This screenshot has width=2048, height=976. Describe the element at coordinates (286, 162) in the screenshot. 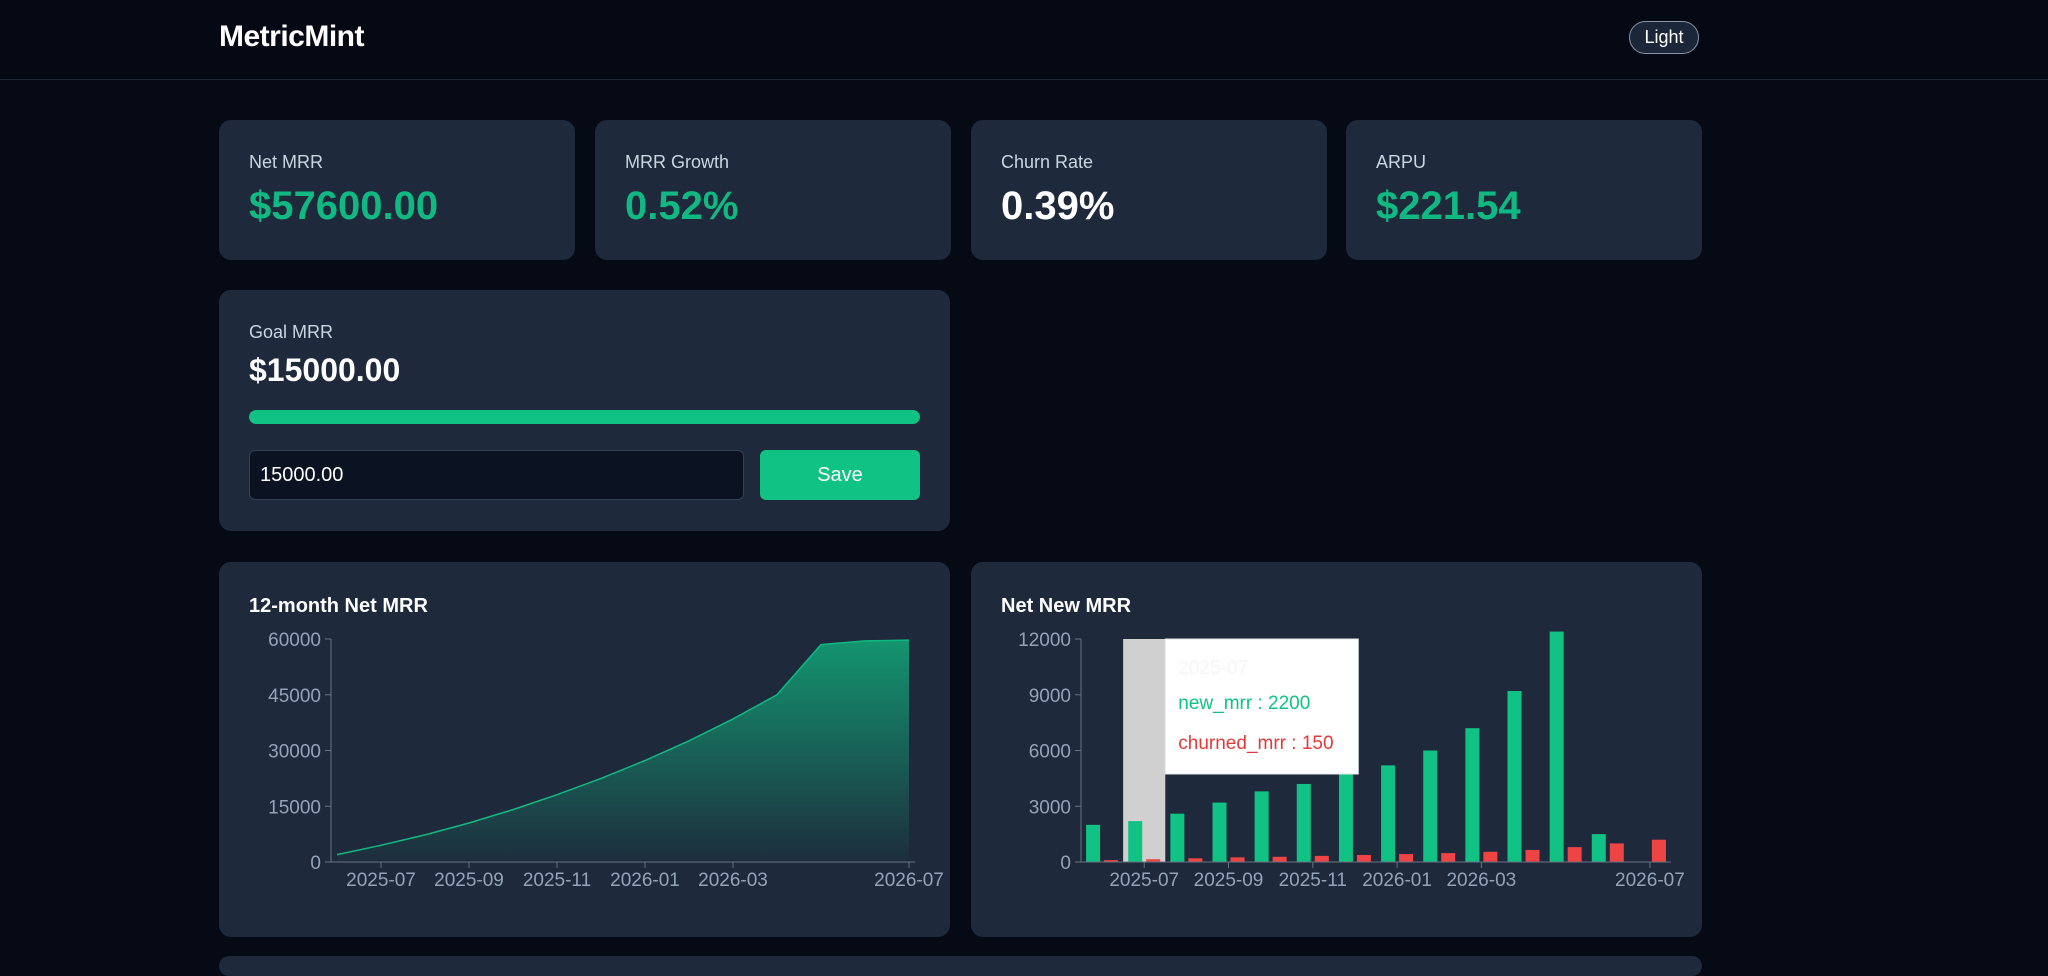

I see `kpi-label: Net MRR` at that location.